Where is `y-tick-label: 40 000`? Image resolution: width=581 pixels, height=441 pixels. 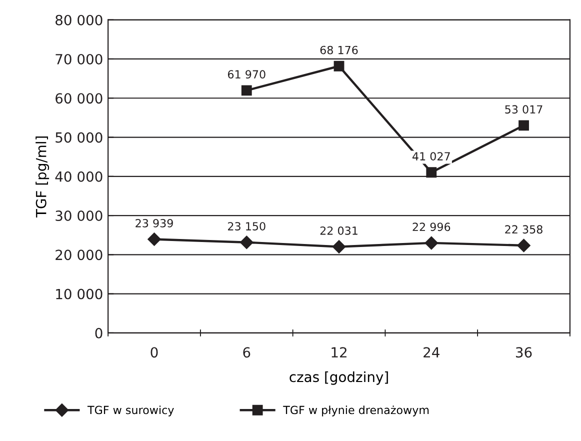 y-tick-label: 40 000 is located at coordinates (78, 176).